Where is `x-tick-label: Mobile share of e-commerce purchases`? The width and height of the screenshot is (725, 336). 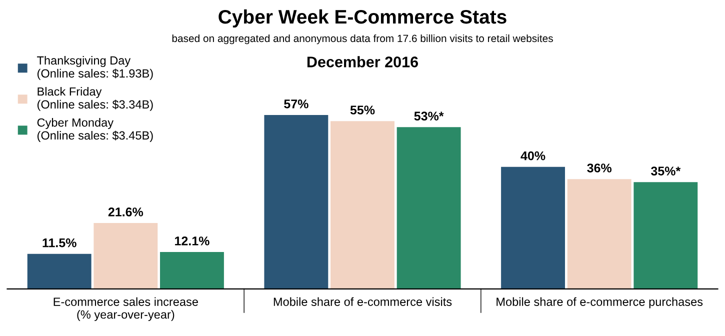 x-tick-label: Mobile share of e-commerce purchases is located at coordinates (599, 302).